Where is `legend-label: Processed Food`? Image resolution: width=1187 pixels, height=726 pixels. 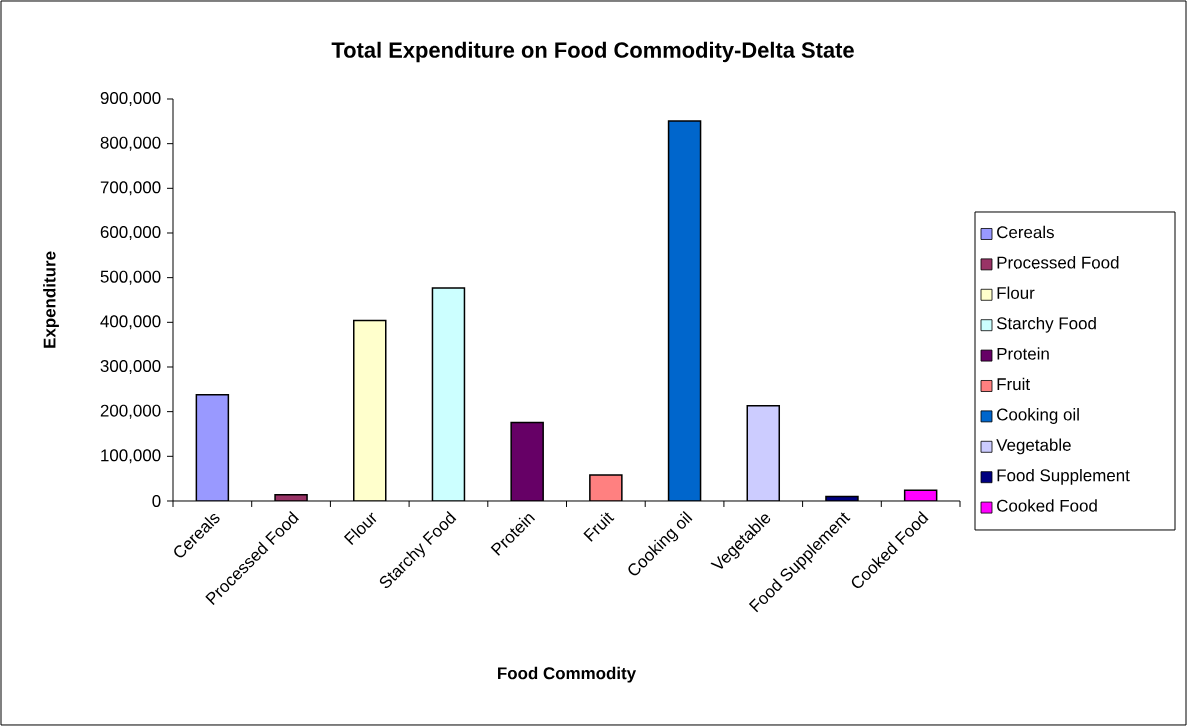 legend-label: Processed Food is located at coordinates (1058, 262).